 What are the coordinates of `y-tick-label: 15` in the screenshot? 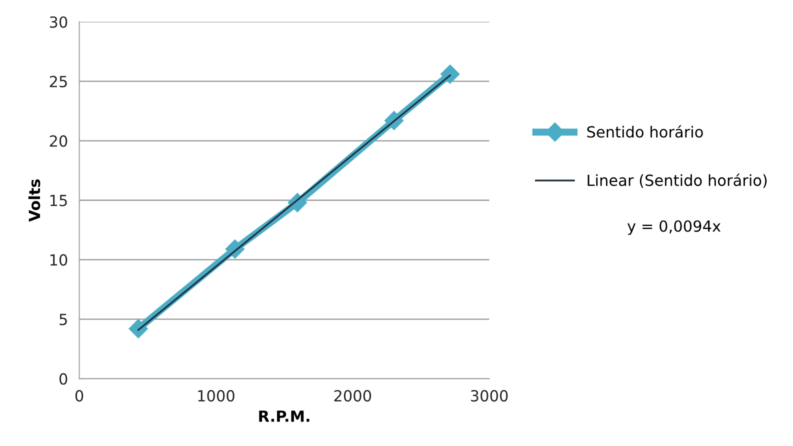 It's located at (58, 200).